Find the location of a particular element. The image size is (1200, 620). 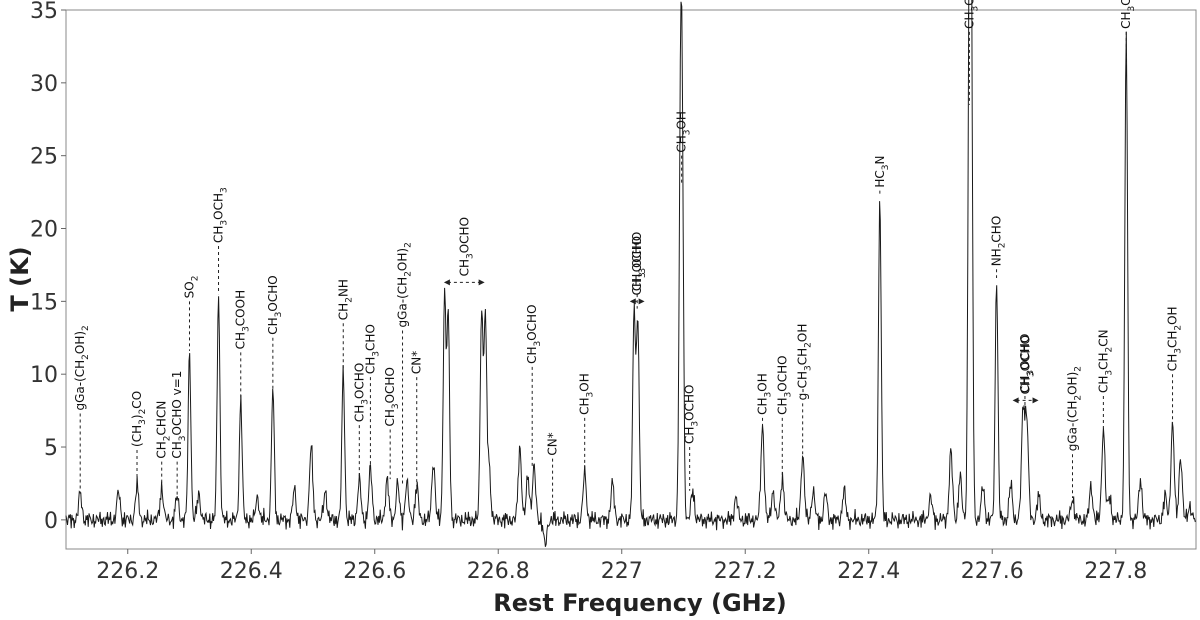

y-axis-title: T (K) is located at coordinates (20, 278).